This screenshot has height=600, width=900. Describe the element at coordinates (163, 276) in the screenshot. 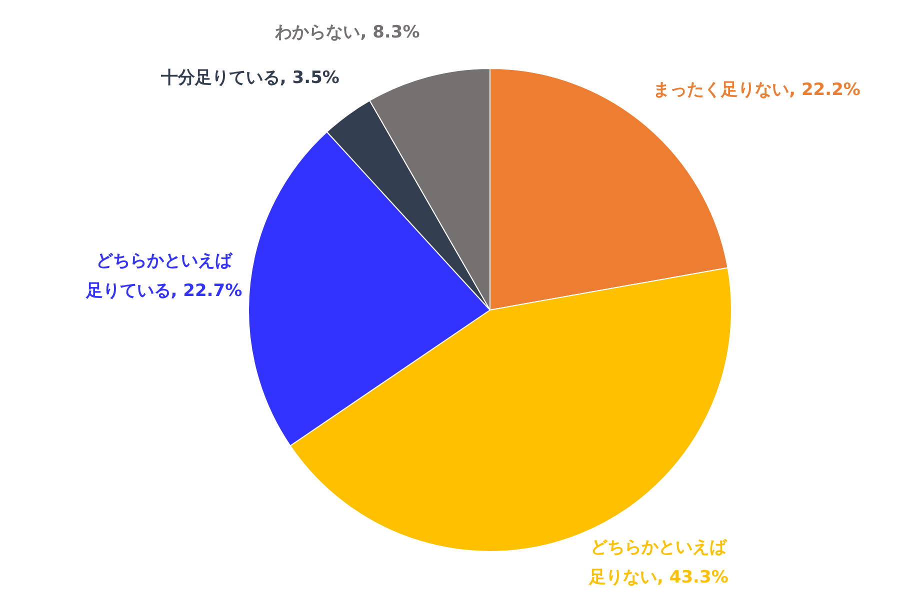

I see `slice-label: どちらかといえば足りている, 22.7%` at that location.